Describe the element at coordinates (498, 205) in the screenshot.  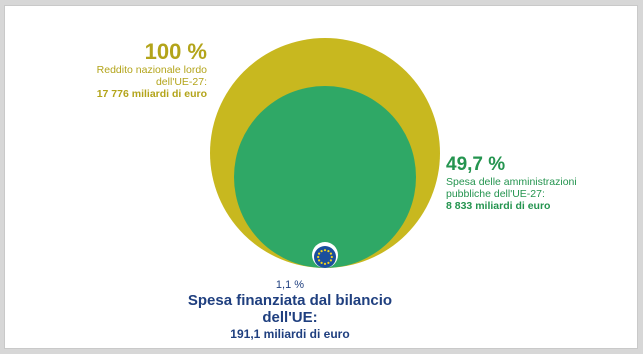
I see `gov-amount: 8 833 miliardi di euro` at that location.